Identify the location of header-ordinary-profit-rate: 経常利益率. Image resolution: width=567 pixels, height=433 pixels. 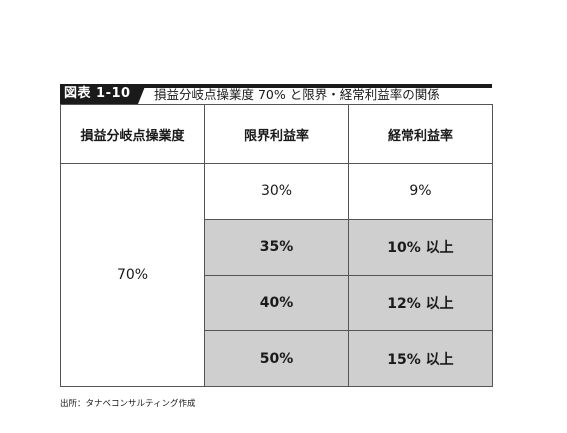
(420, 134).